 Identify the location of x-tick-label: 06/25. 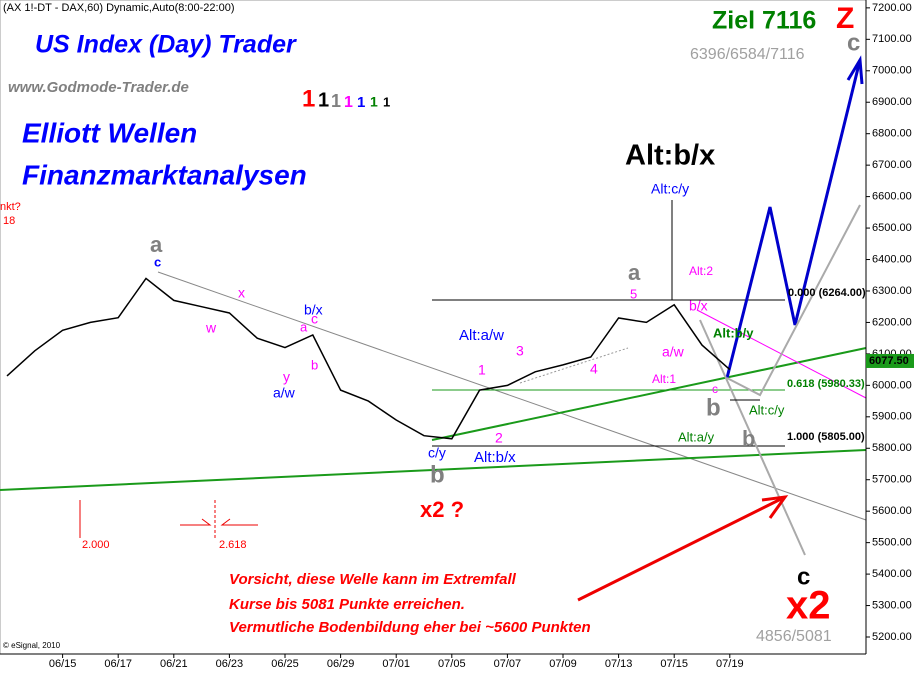
(285, 664).